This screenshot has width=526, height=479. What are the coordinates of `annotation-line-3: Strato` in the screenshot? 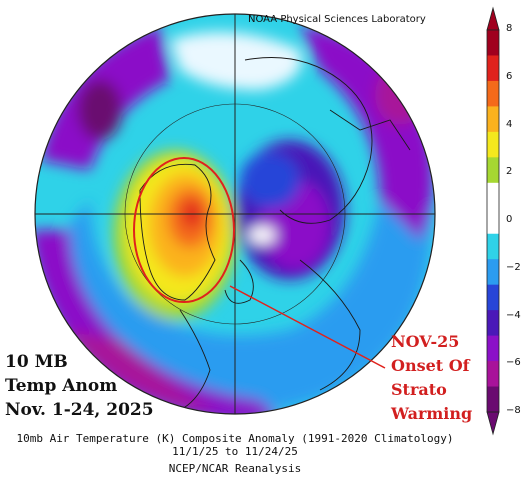 It's located at (419, 389).